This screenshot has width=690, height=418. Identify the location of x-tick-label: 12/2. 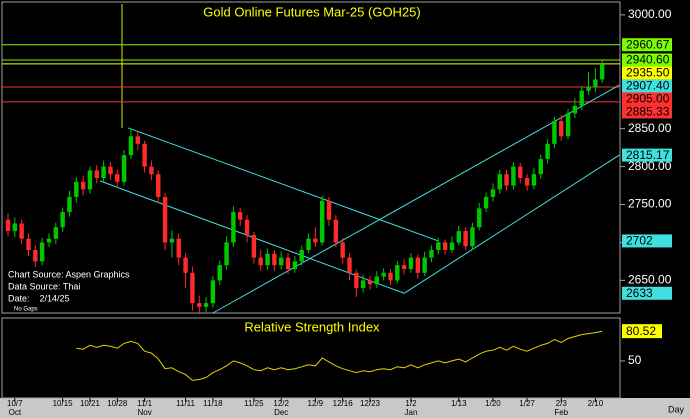
(281, 403).